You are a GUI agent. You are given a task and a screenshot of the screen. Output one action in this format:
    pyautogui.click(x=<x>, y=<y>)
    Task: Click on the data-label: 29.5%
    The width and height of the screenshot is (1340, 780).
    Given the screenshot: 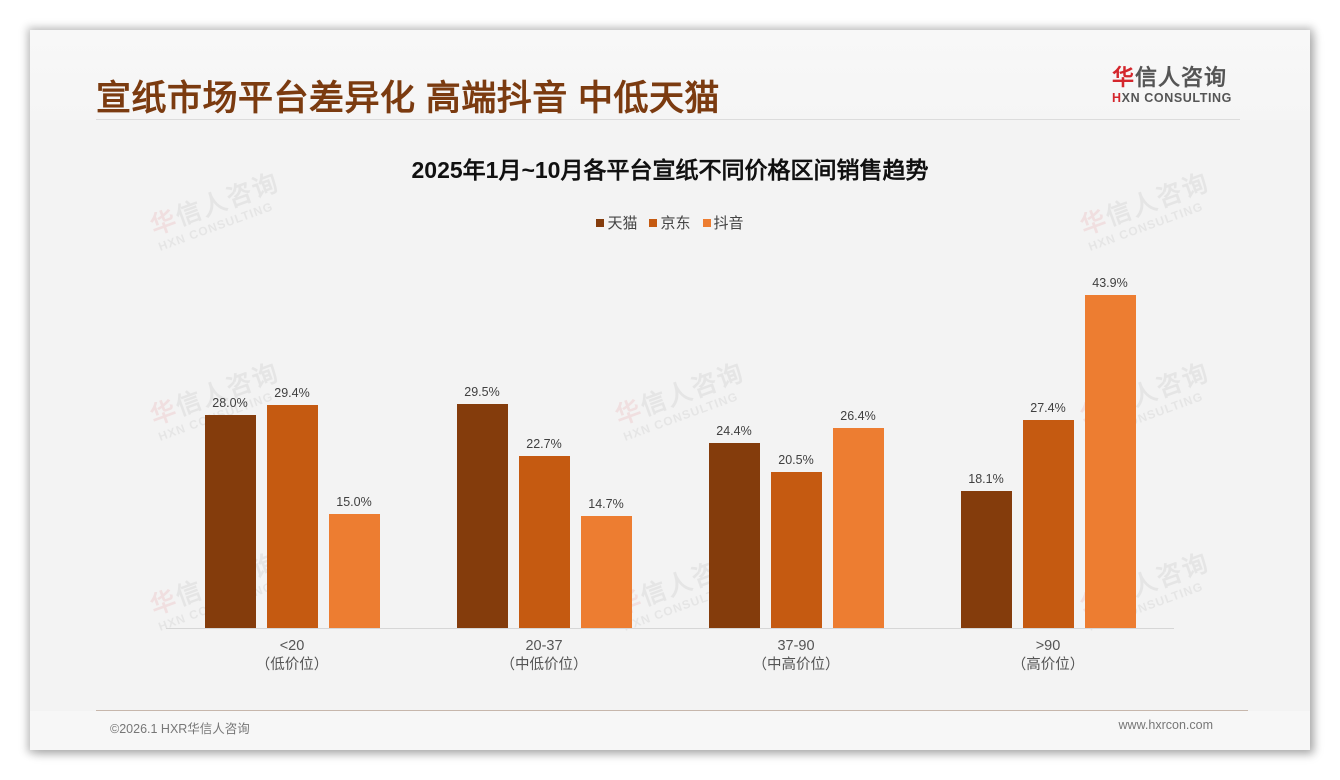 What is the action you would take?
    pyautogui.click(x=482, y=392)
    